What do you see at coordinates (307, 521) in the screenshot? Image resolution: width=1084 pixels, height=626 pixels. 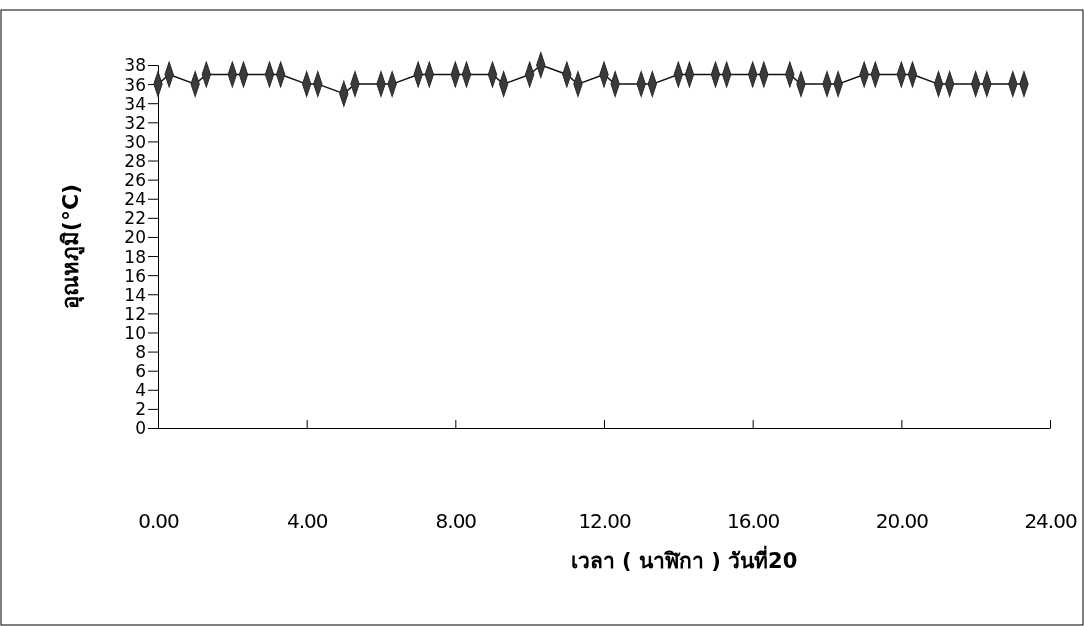 I see `x-tick-label: 4.00` at bounding box center [307, 521].